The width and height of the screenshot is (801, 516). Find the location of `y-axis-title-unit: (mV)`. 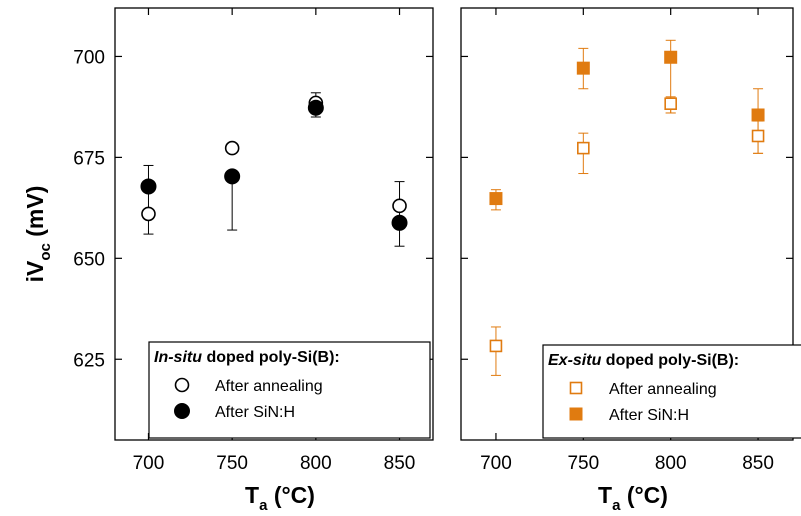

y-axis-title-unit: (mV) is located at coordinates (35, 215).